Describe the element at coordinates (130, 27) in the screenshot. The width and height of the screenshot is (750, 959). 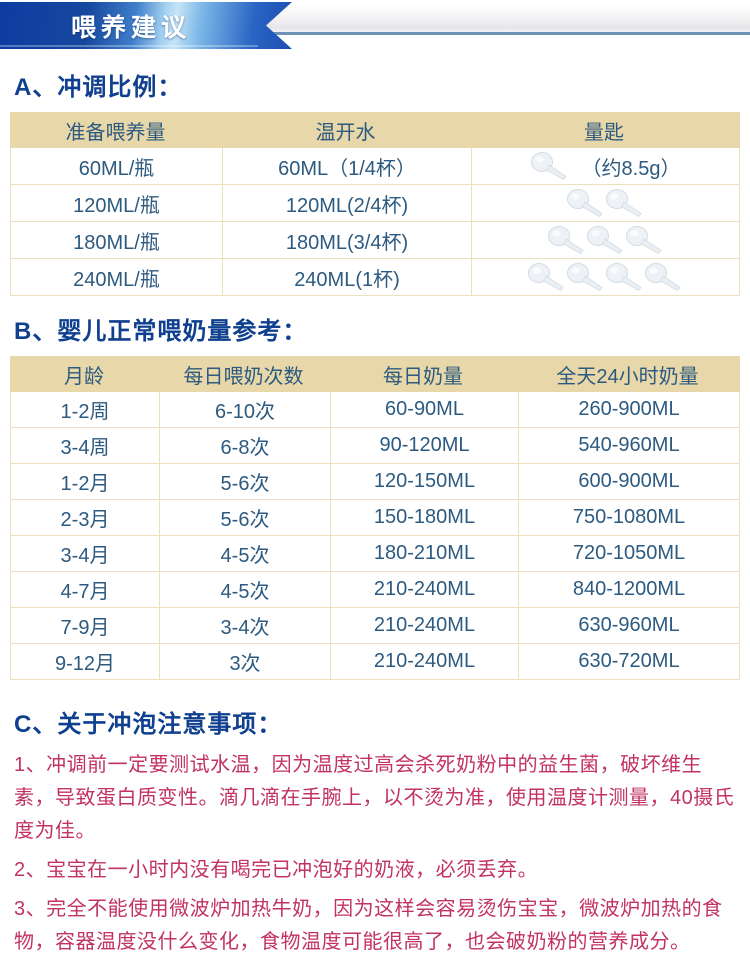
I see `page-title: 喂养建议` at that location.